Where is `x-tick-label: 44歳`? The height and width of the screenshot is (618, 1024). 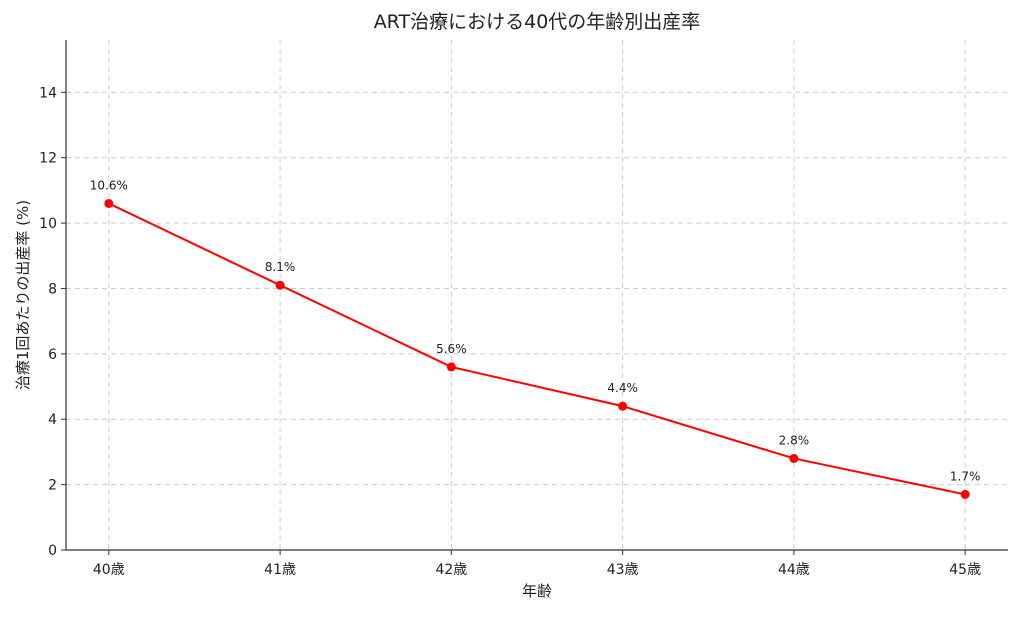
x-tick-label: 44歳 is located at coordinates (794, 570).